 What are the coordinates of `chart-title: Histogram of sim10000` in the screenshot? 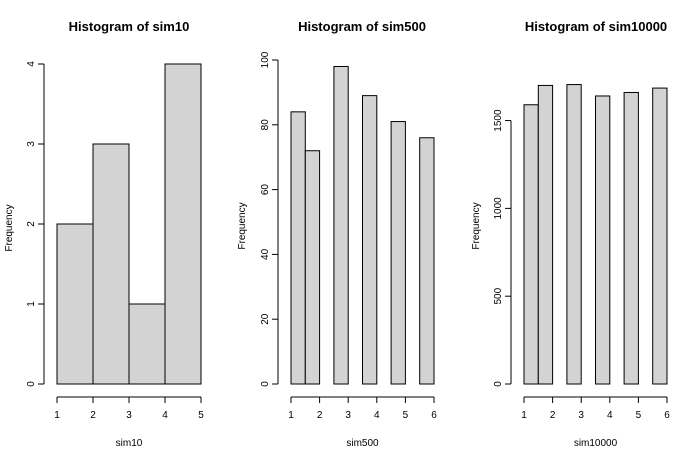 It's located at (596, 26).